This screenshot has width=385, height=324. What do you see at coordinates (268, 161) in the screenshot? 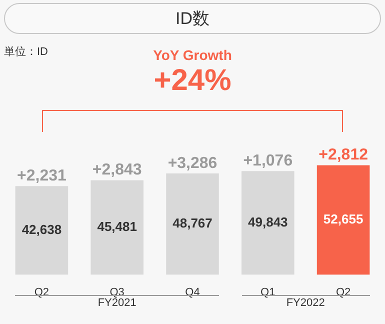
I see `annotation: +1,076` at bounding box center [268, 161].